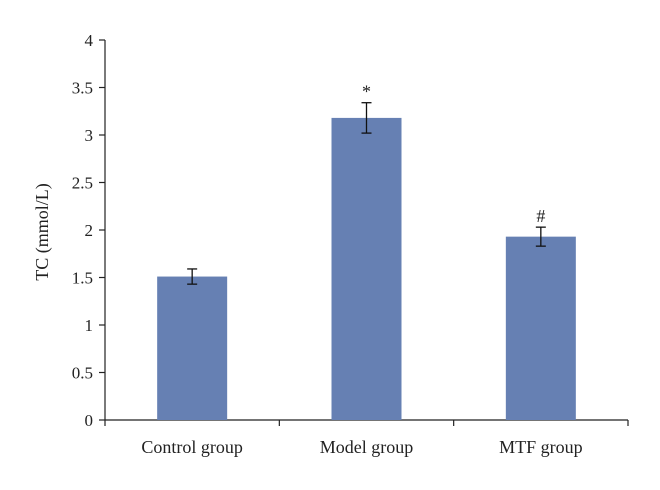  Describe the element at coordinates (42, 232) in the screenshot. I see `y-axis-title: TC (mmol/L)` at that location.